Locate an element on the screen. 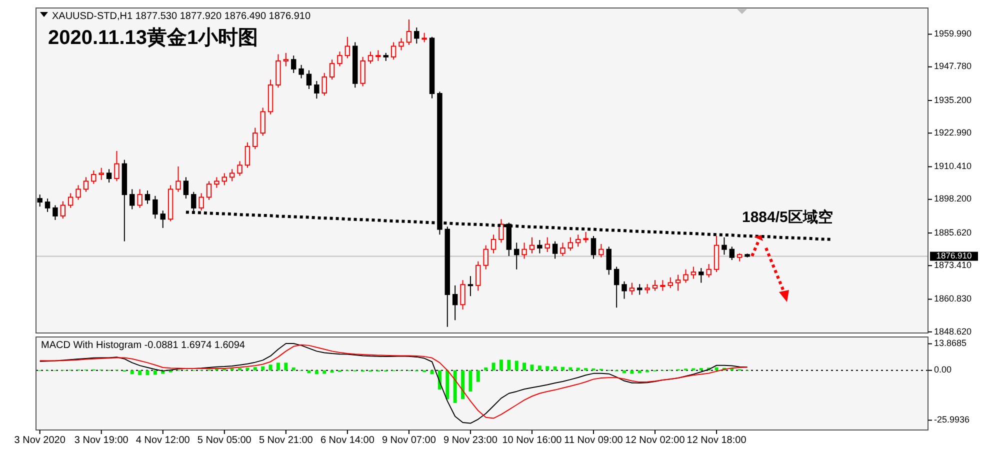 Image resolution: width=984 pixels, height=452 pixels. x-tick-label: 3 Nov 19:00 is located at coordinates (101, 440).